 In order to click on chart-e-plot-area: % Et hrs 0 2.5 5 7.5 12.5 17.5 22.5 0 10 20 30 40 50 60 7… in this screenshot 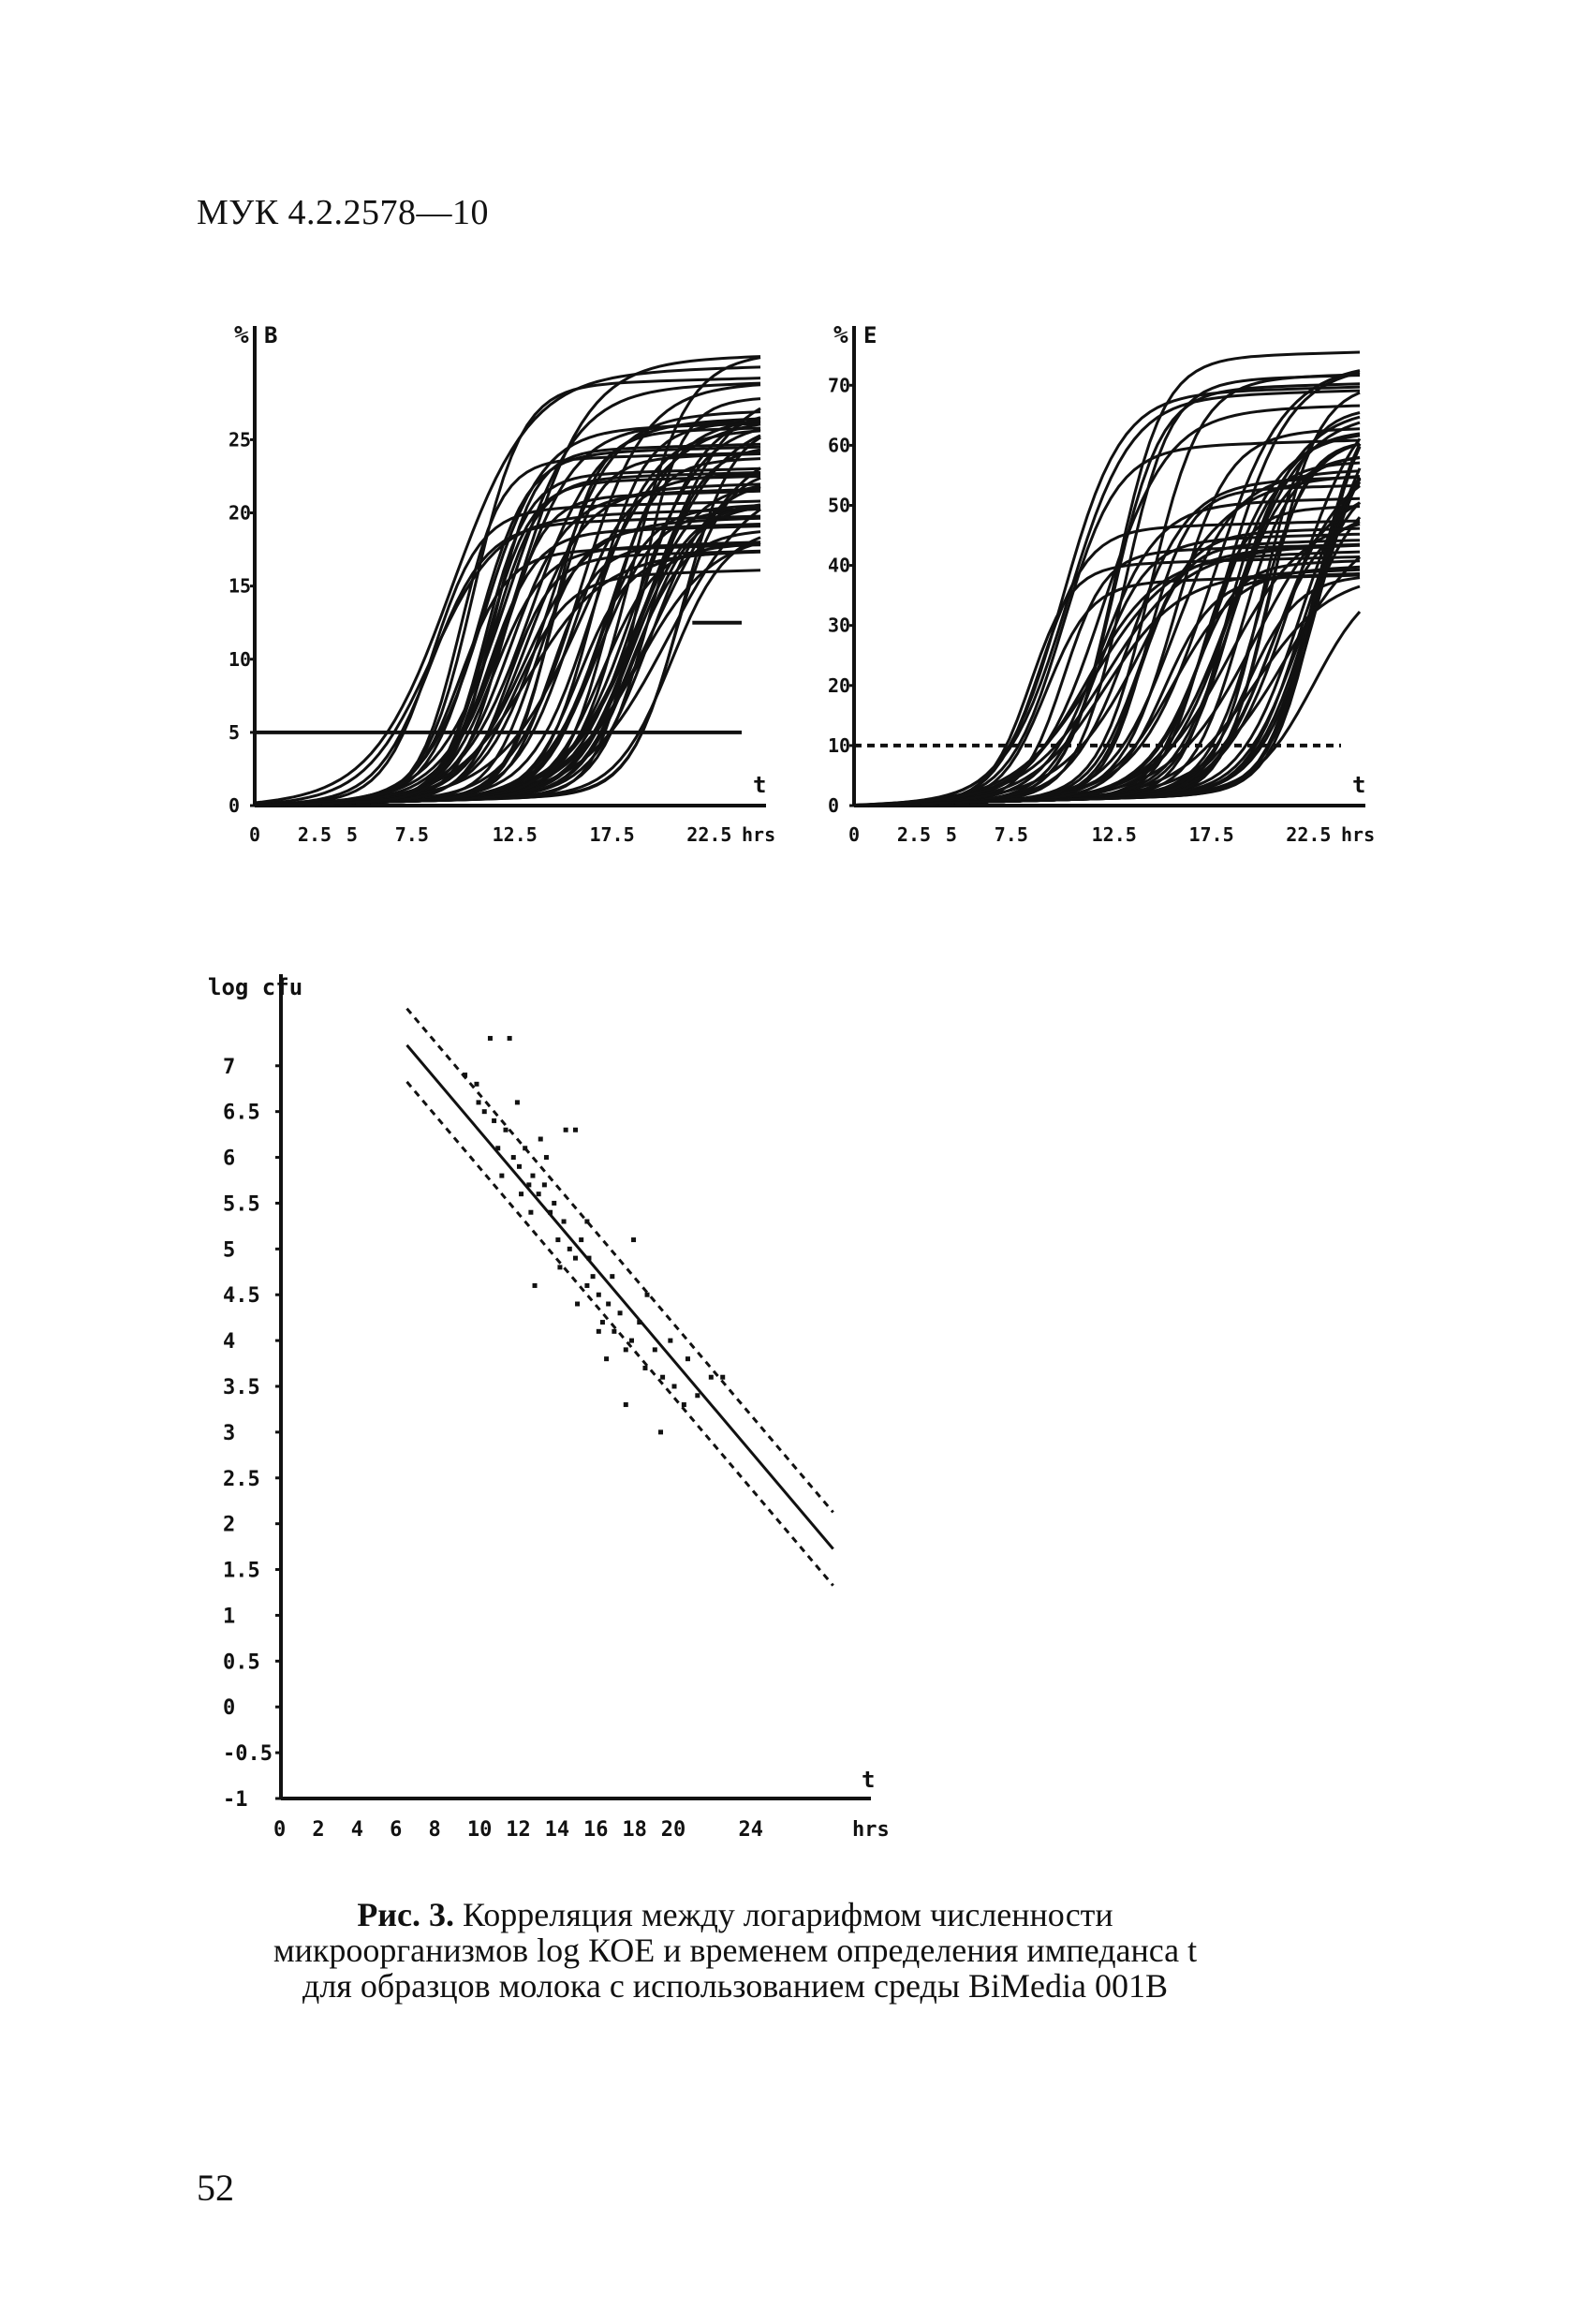, I will do `click(1101, 584)`.